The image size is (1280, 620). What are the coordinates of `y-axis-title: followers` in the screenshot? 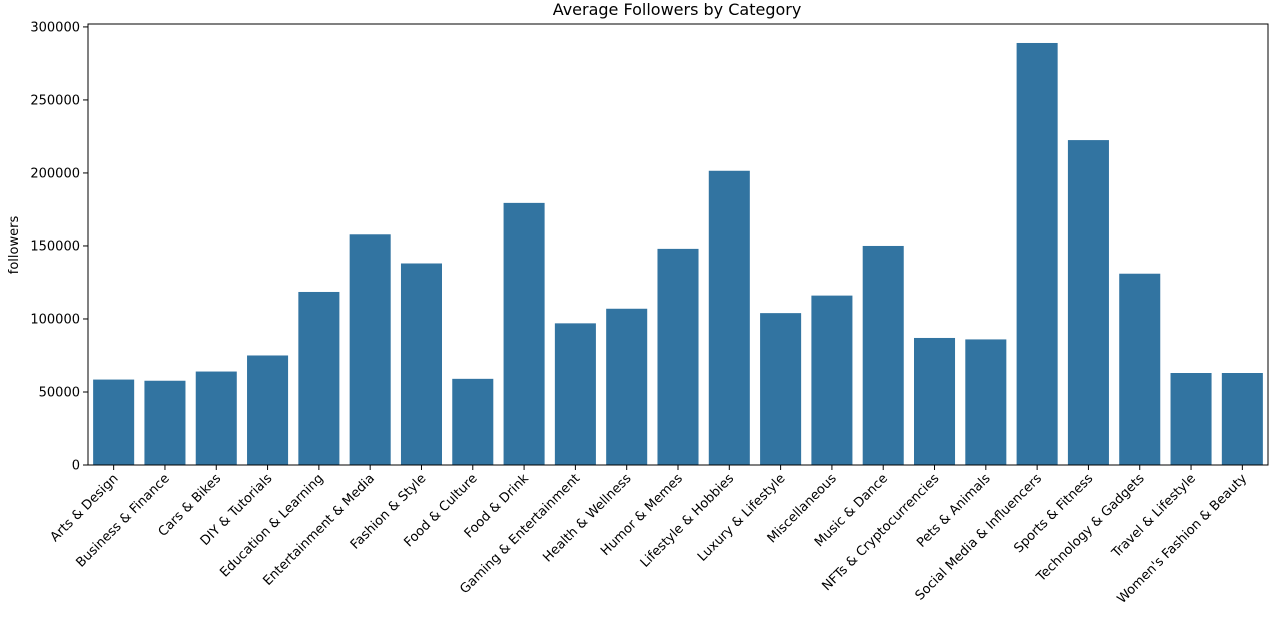 It's located at (14, 245).